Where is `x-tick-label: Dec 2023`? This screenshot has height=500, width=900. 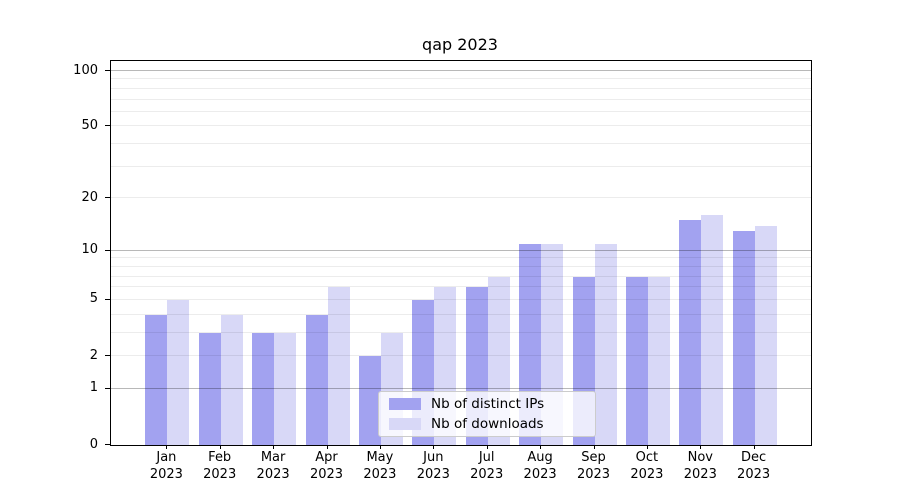 x-tick-label: Dec 2023 is located at coordinates (754, 466).